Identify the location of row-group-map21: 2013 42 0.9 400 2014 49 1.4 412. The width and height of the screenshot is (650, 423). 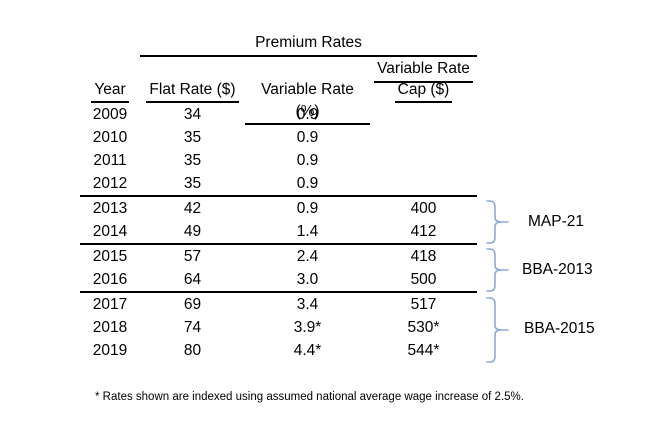
(278, 219).